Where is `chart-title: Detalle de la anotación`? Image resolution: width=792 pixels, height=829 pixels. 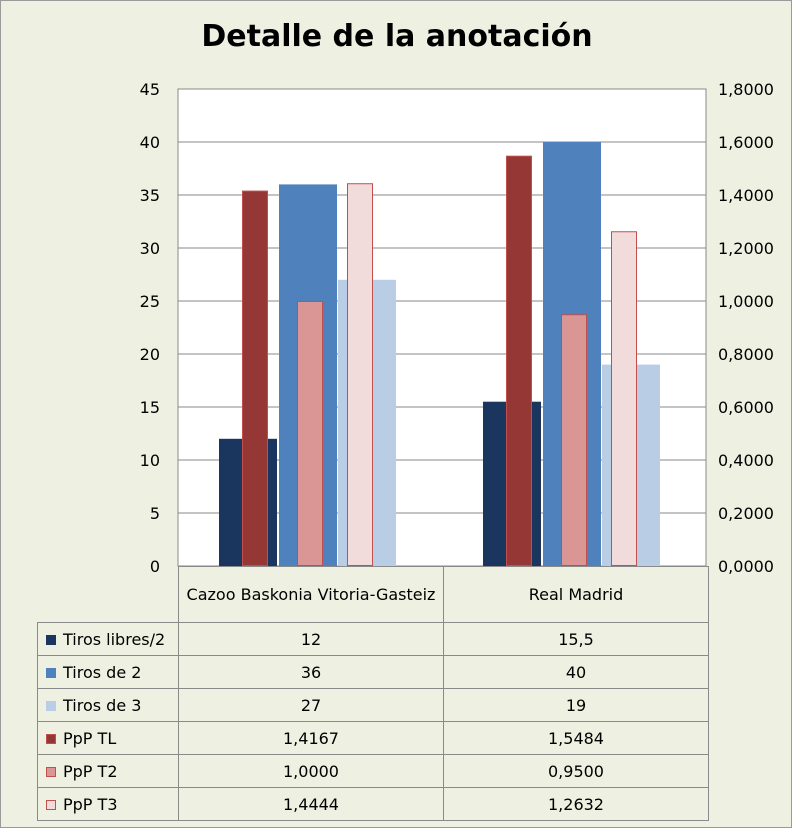 chart-title: Detalle de la anotación is located at coordinates (397, 36).